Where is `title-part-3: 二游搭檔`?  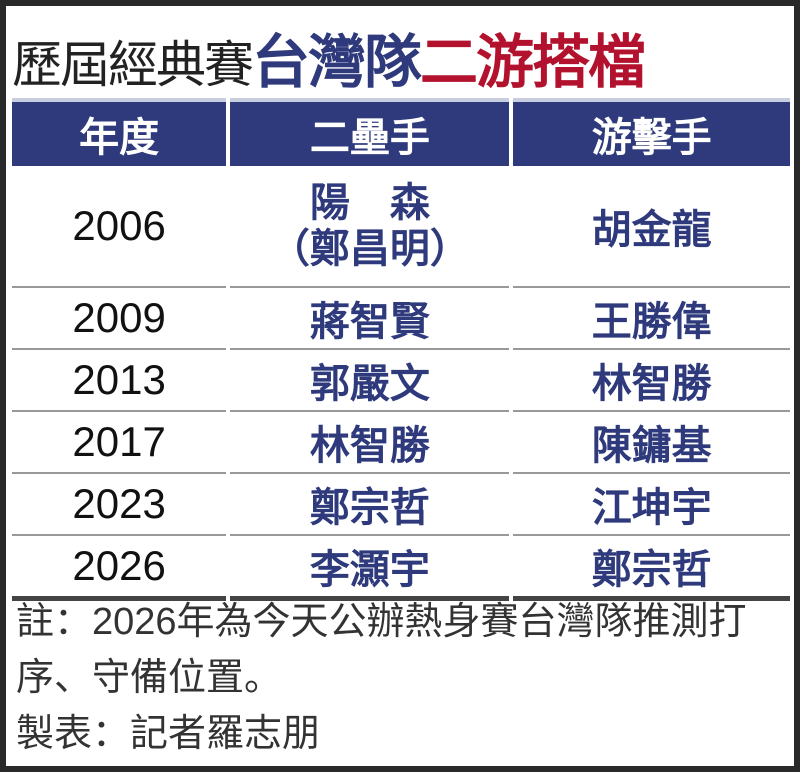
title-part-3: 二游搭檔 is located at coordinates (533, 62).